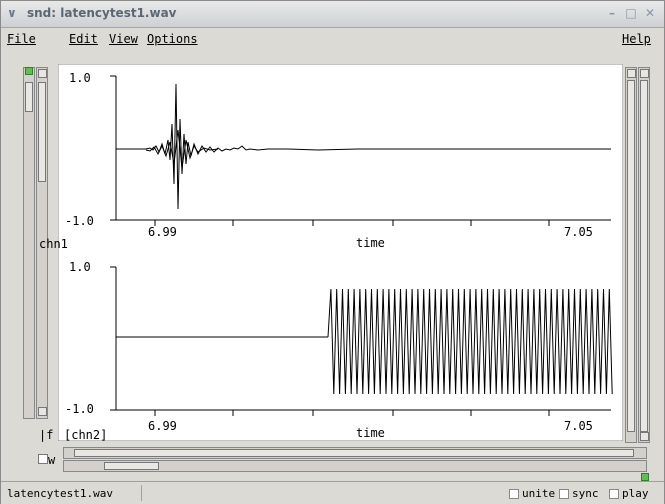  Describe the element at coordinates (29, 243) in the screenshot. I see `left-zoom-scrollbar` at that location.